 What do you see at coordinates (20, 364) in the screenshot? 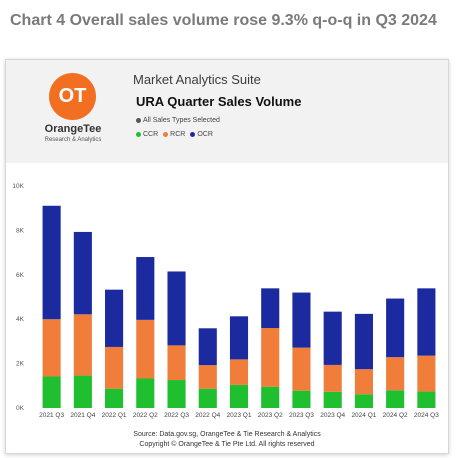
I see `y-tick-label: 2K` at bounding box center [20, 364].